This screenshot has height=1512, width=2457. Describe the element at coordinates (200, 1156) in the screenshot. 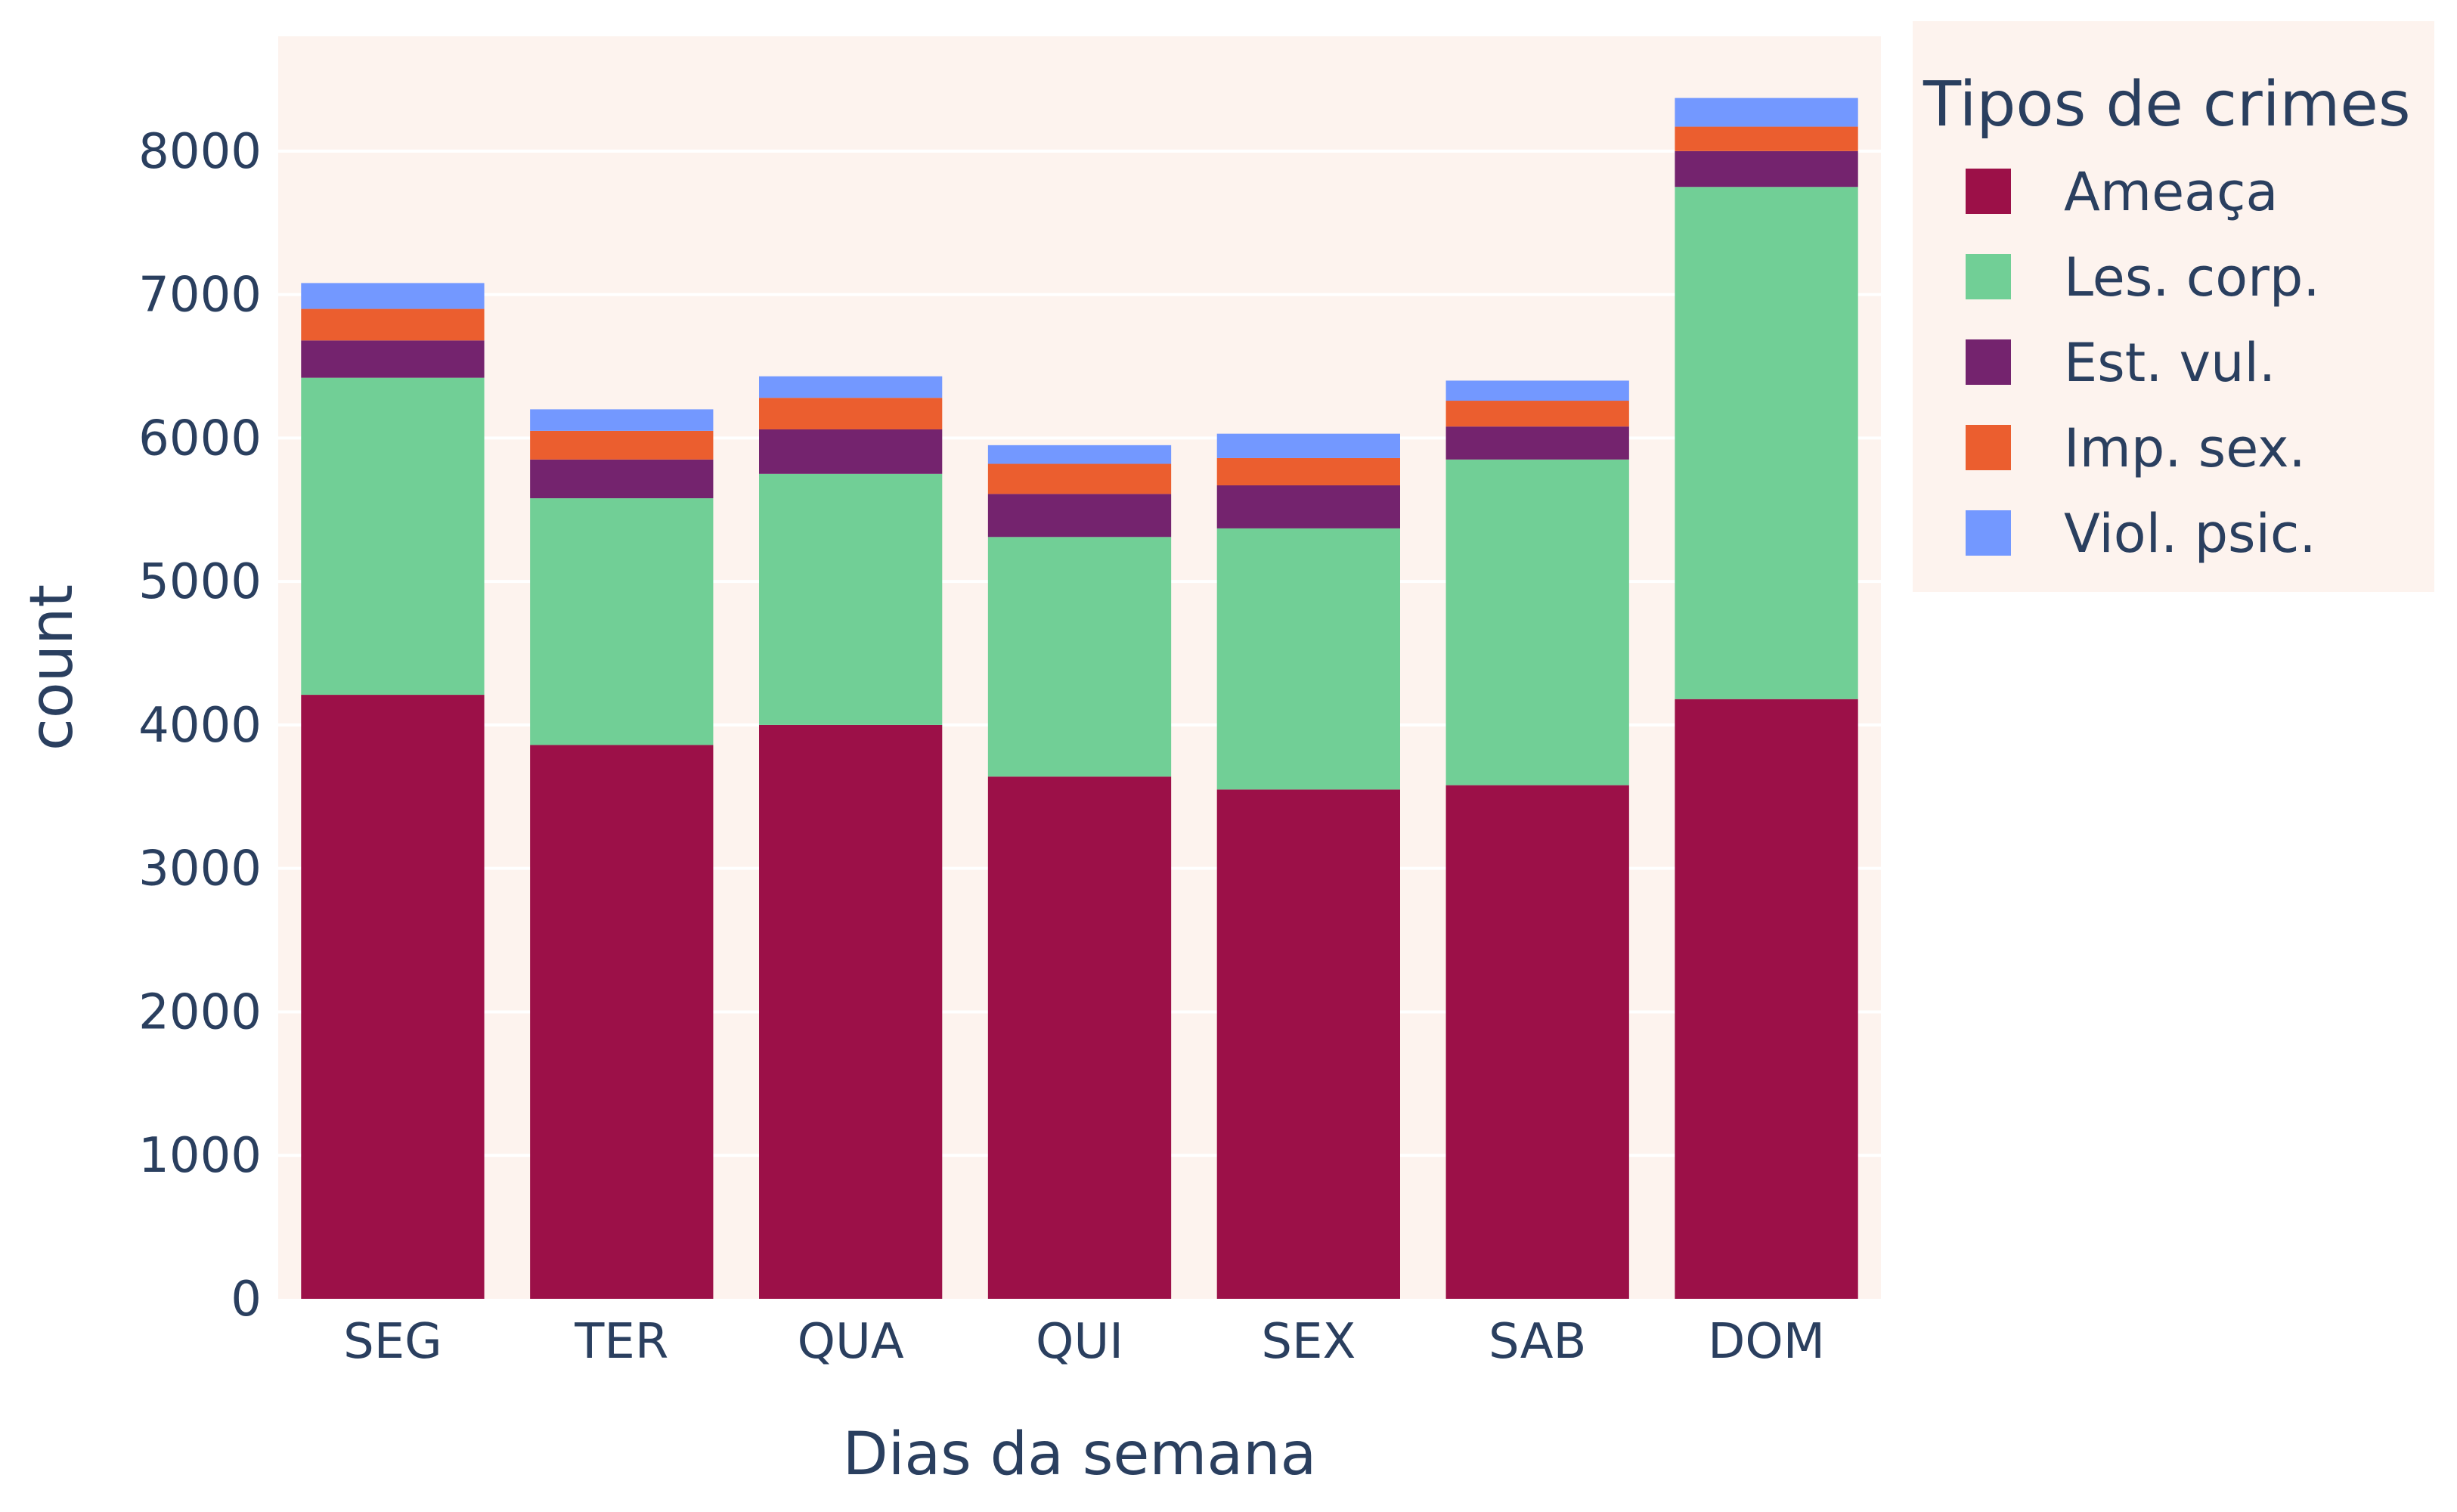

I see `y-tick-label: 1000` at that location.